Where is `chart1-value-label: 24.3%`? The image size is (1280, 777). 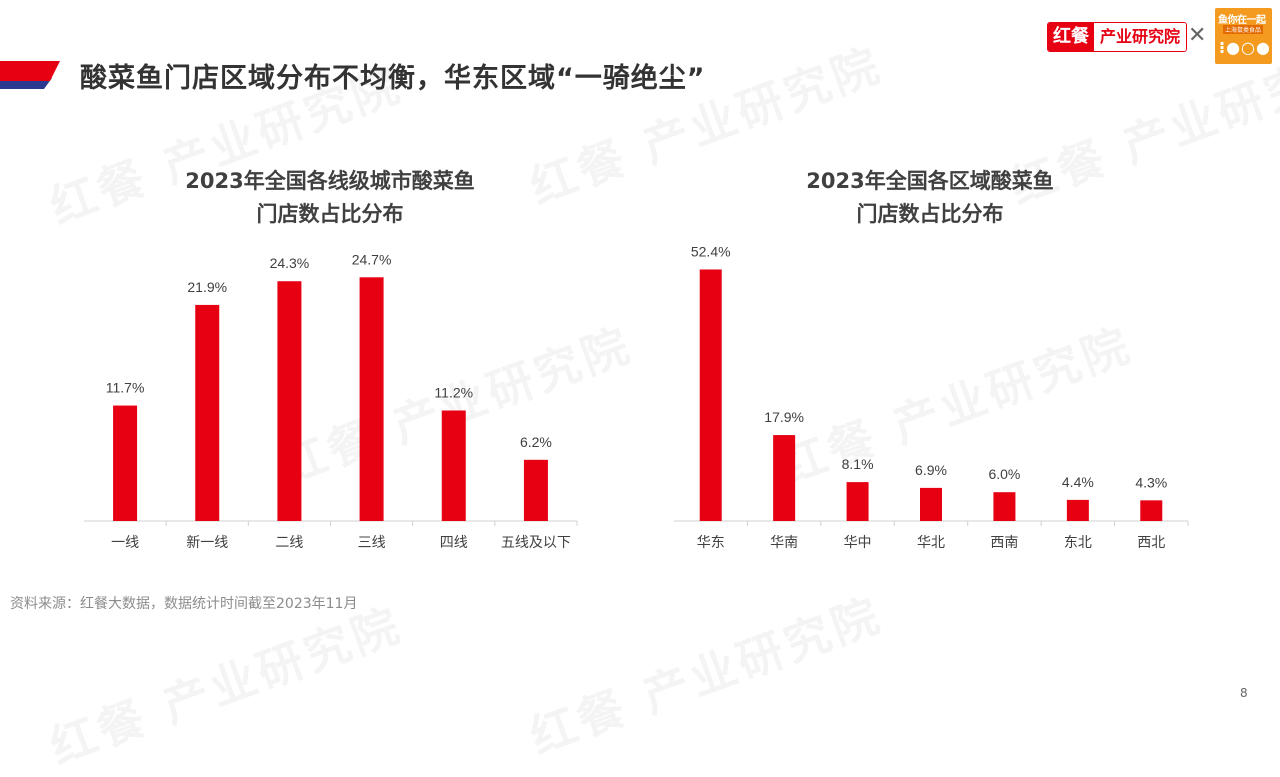
chart1-value-label: 24.3% is located at coordinates (290, 263).